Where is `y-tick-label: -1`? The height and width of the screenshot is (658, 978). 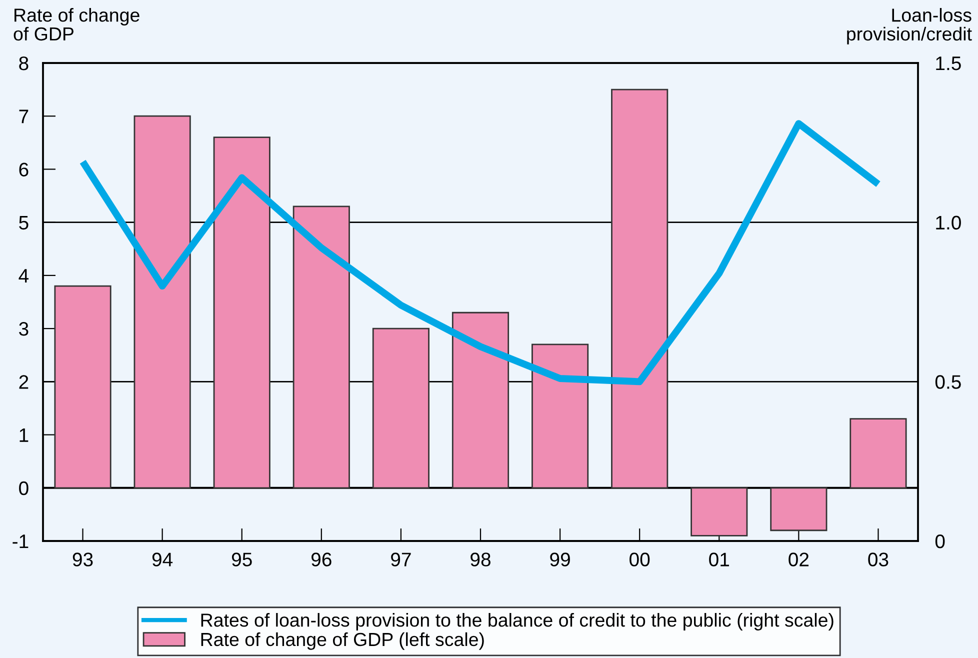 y-tick-label: -1 is located at coordinates (20, 541).